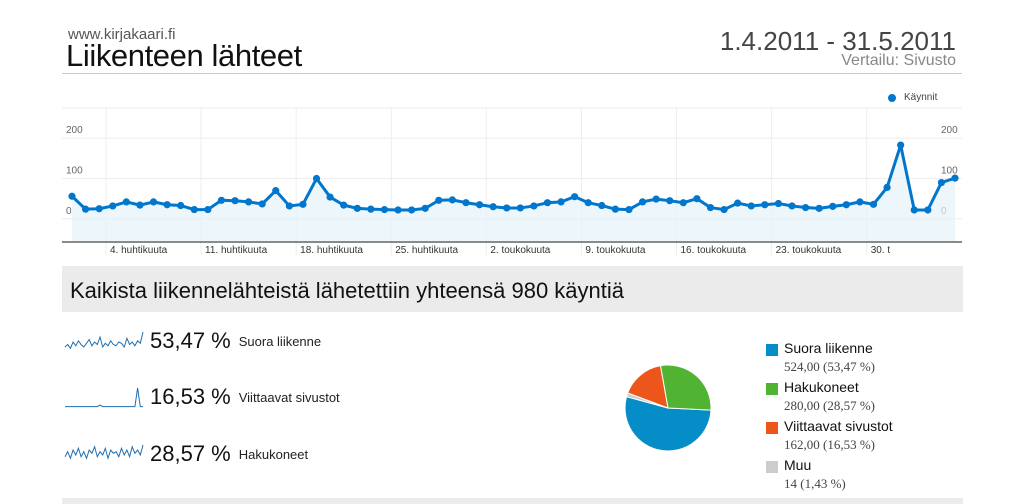  What do you see at coordinates (829, 405) in the screenshot?
I see `pie-legend-value: 280,00 (28,57 %)` at bounding box center [829, 405].